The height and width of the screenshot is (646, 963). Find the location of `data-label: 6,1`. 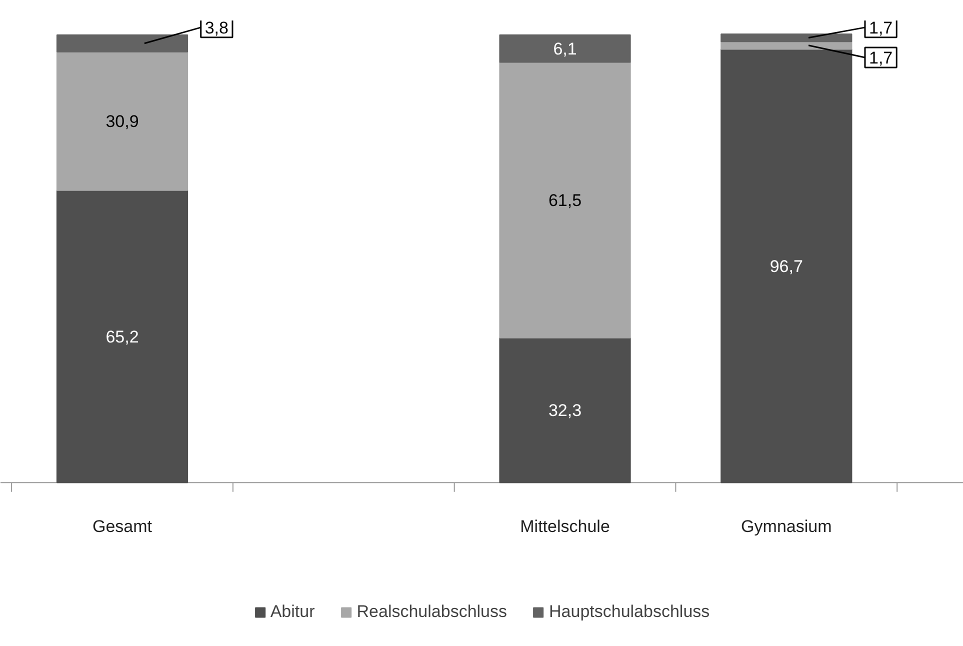

data-label: 6,1 is located at coordinates (565, 49).